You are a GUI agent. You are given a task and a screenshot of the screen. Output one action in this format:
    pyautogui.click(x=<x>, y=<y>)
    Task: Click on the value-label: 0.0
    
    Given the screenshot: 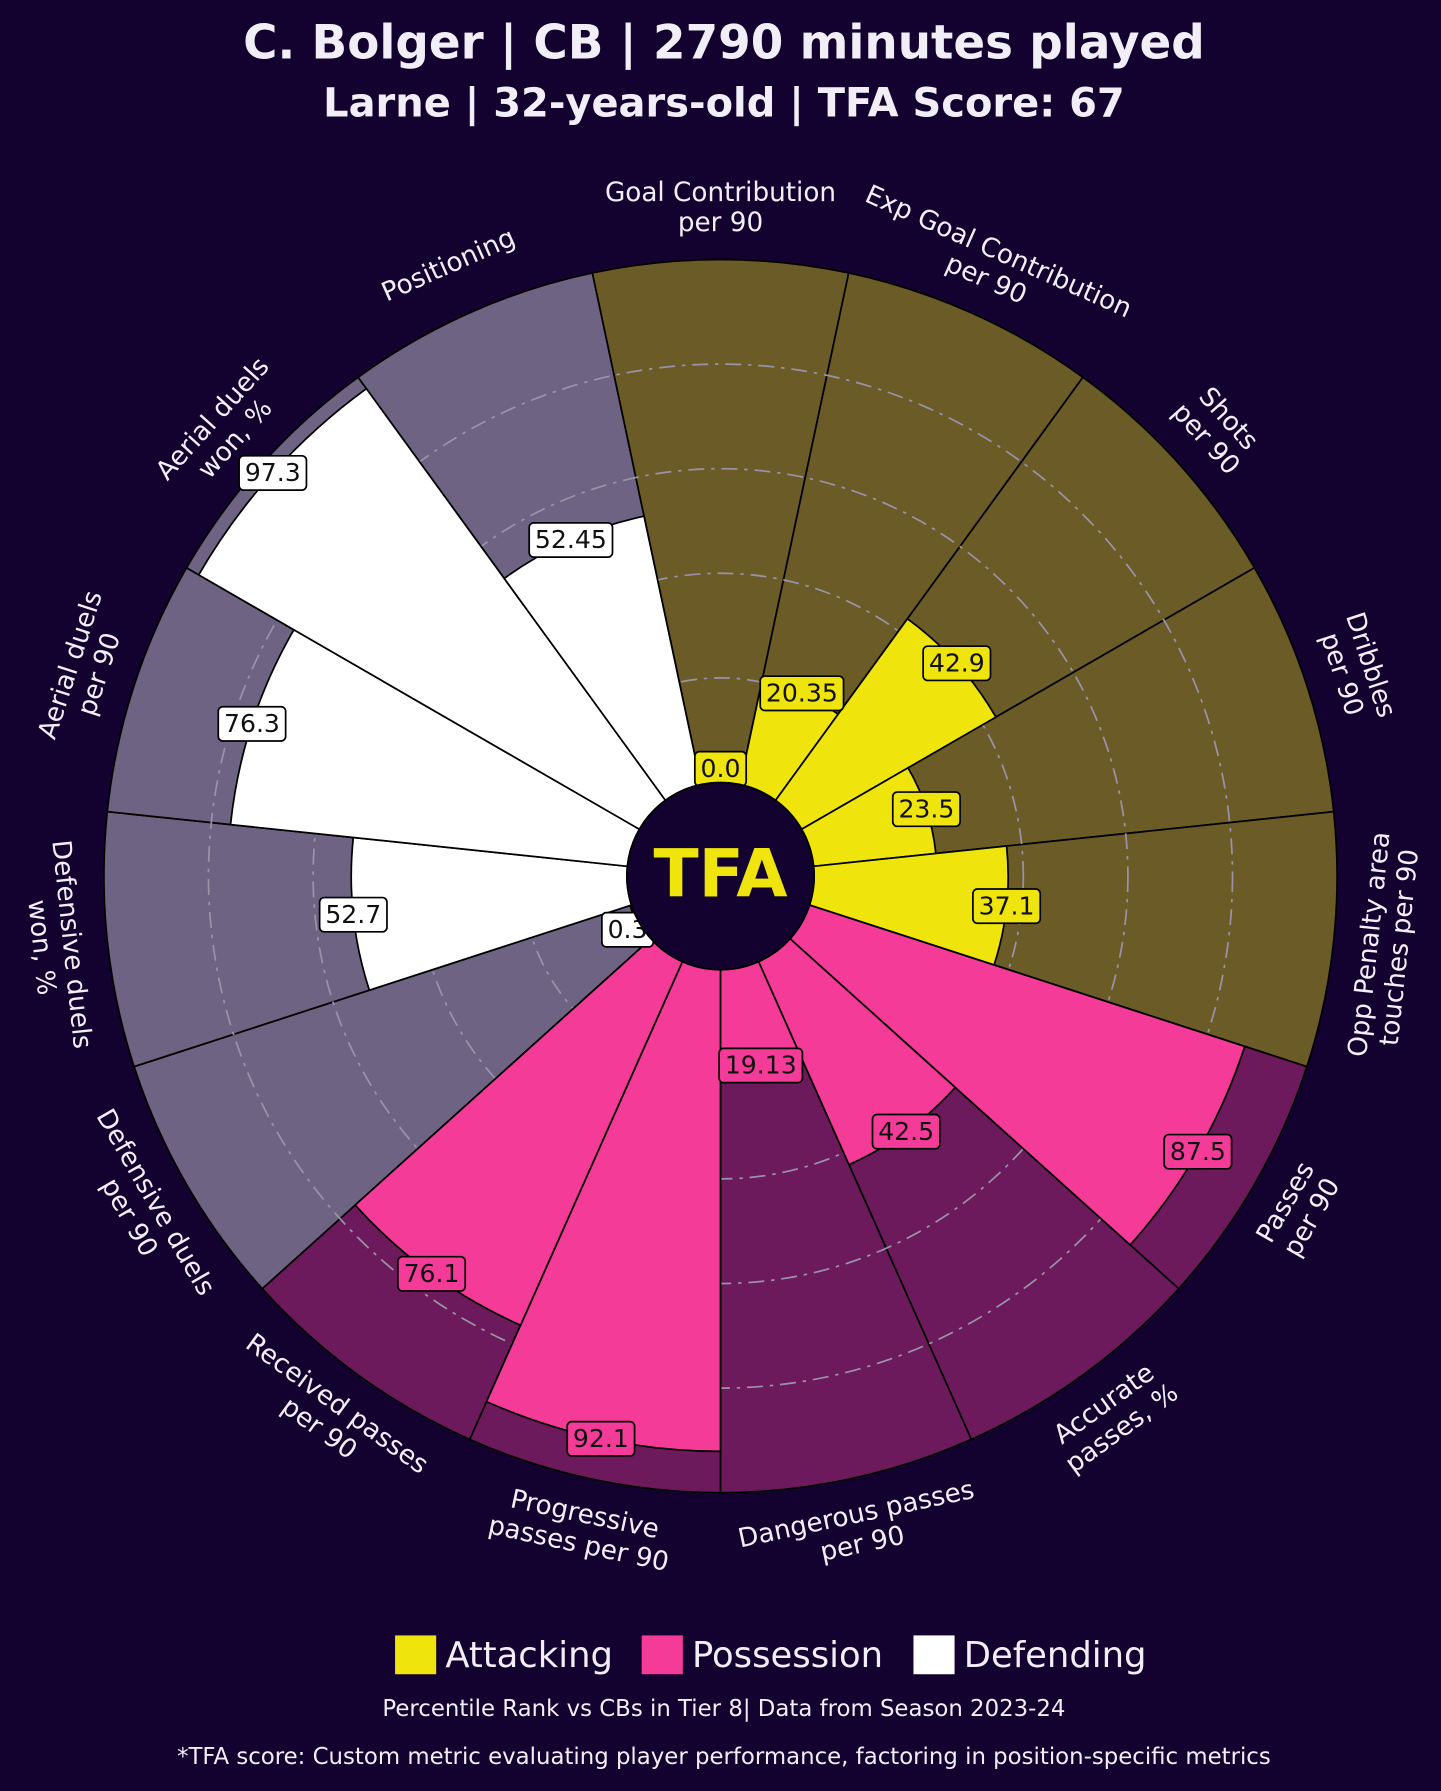 What is the action you would take?
    pyautogui.click(x=721, y=768)
    